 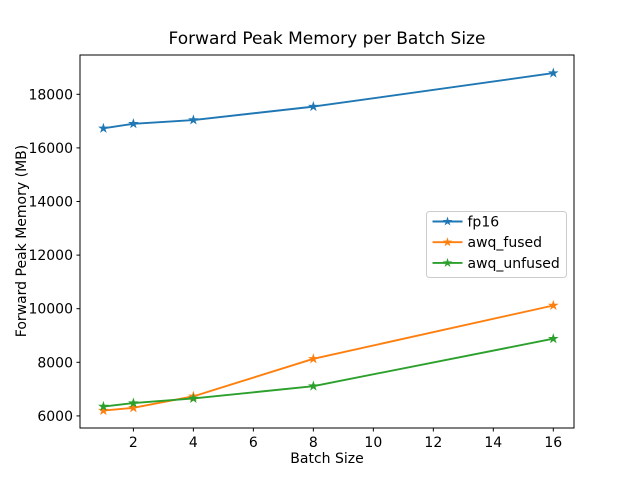 I want to click on legend-marker-awq_fused, so click(x=447, y=242).